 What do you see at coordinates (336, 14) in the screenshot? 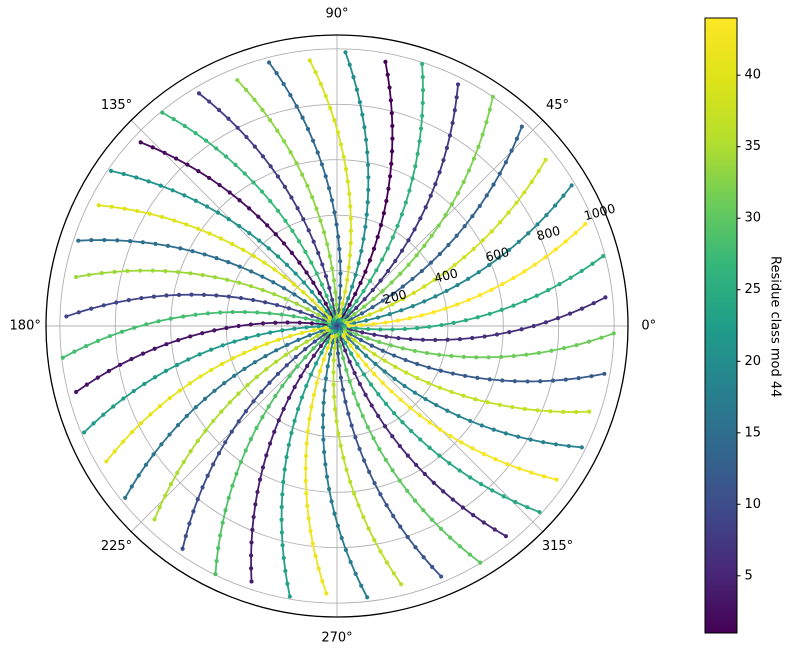
I see `angular-tick-label-90: 90°` at bounding box center [336, 14].